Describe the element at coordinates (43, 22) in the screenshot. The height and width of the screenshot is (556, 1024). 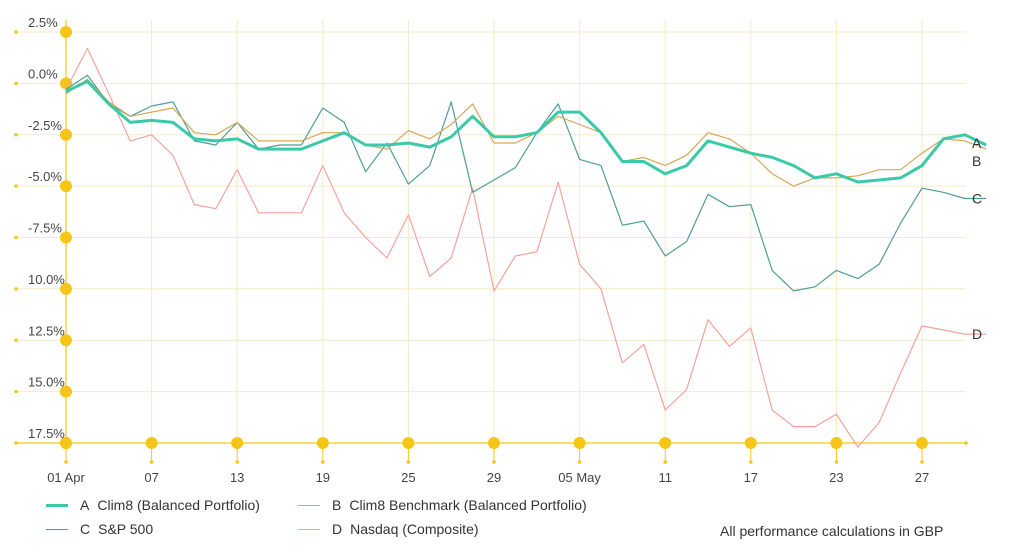
I see `y-tick-label: 2.5%` at that location.